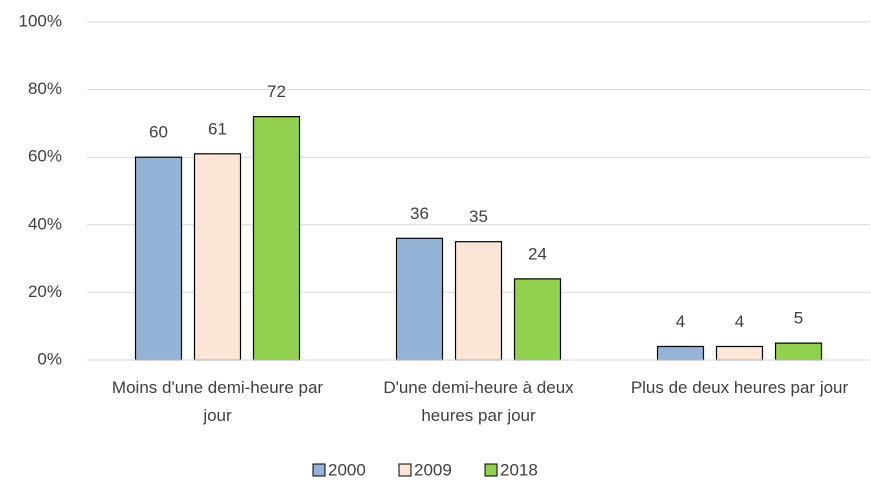 The height and width of the screenshot is (481, 871). Describe the element at coordinates (276, 91) in the screenshot. I see `data-label: 72` at that location.